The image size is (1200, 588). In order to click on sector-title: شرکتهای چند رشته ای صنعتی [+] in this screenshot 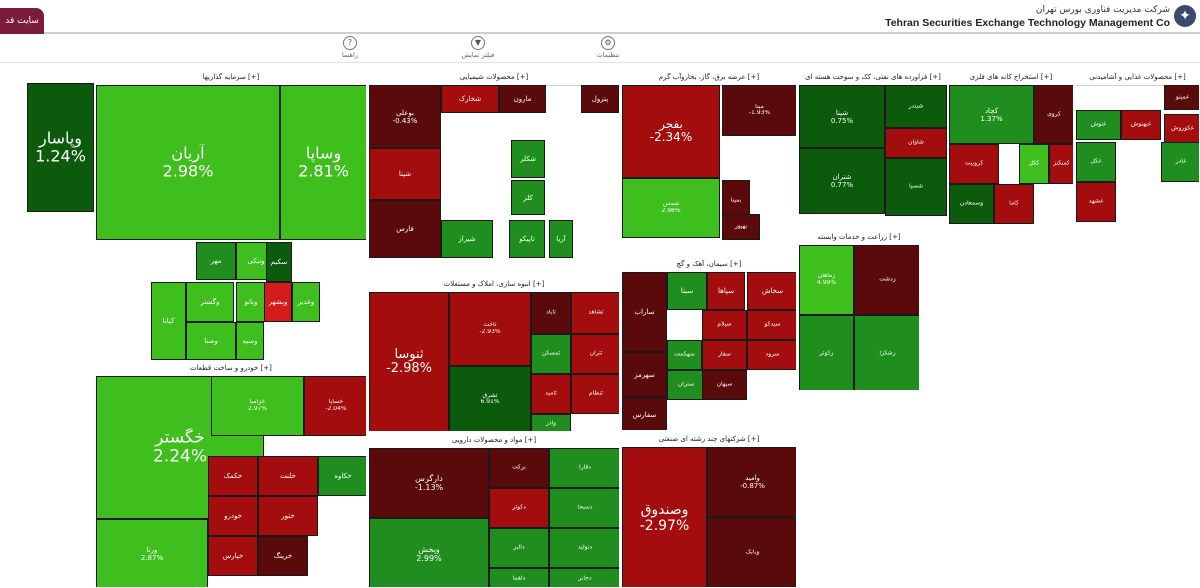, I will do `click(709, 440)`.